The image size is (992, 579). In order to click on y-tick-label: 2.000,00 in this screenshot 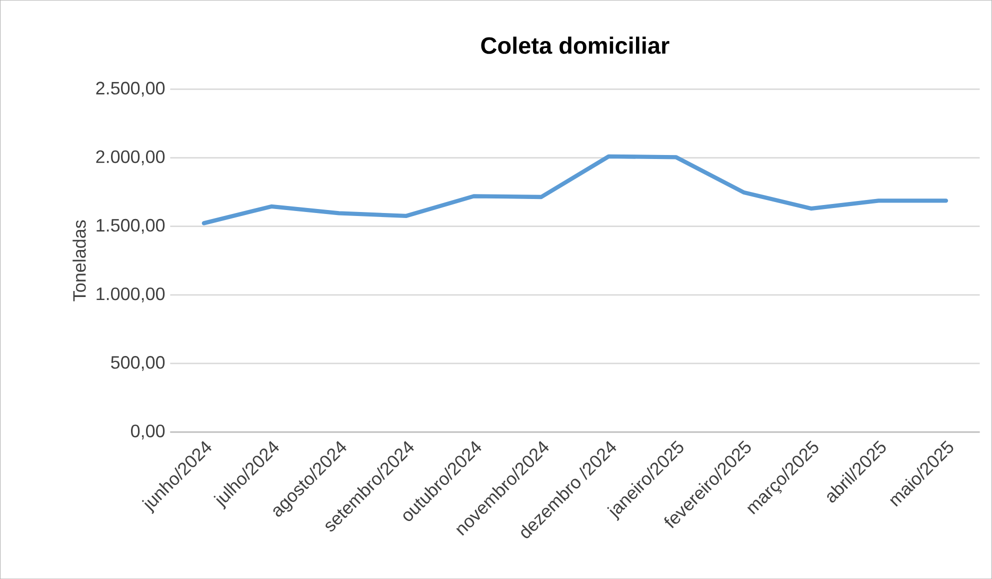, I will do `click(130, 158)`.